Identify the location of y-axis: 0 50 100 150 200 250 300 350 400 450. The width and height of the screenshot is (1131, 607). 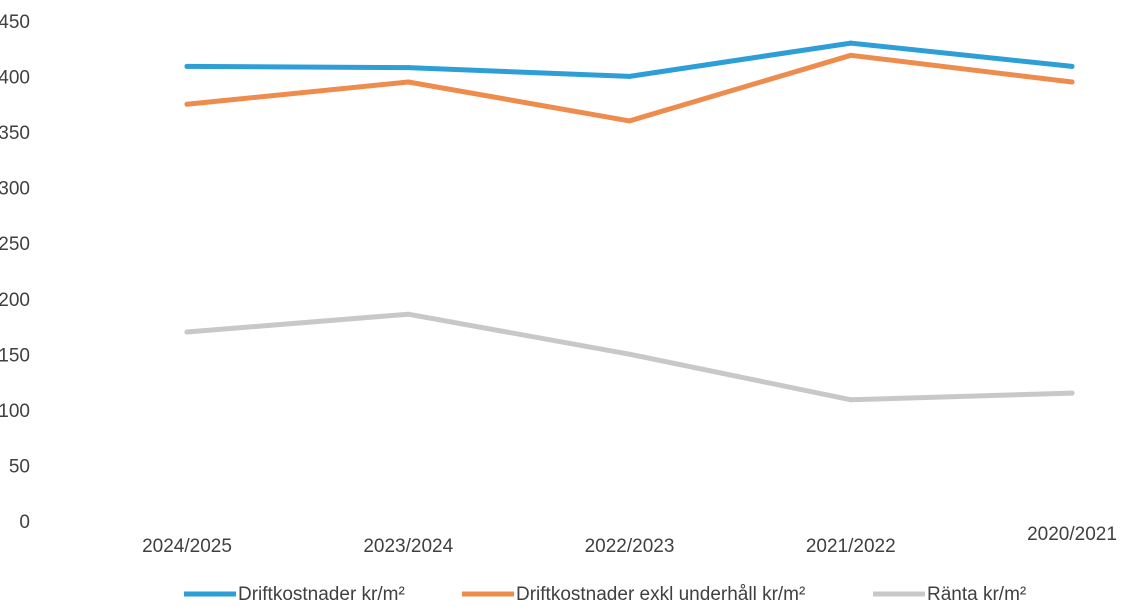
(15, 272).